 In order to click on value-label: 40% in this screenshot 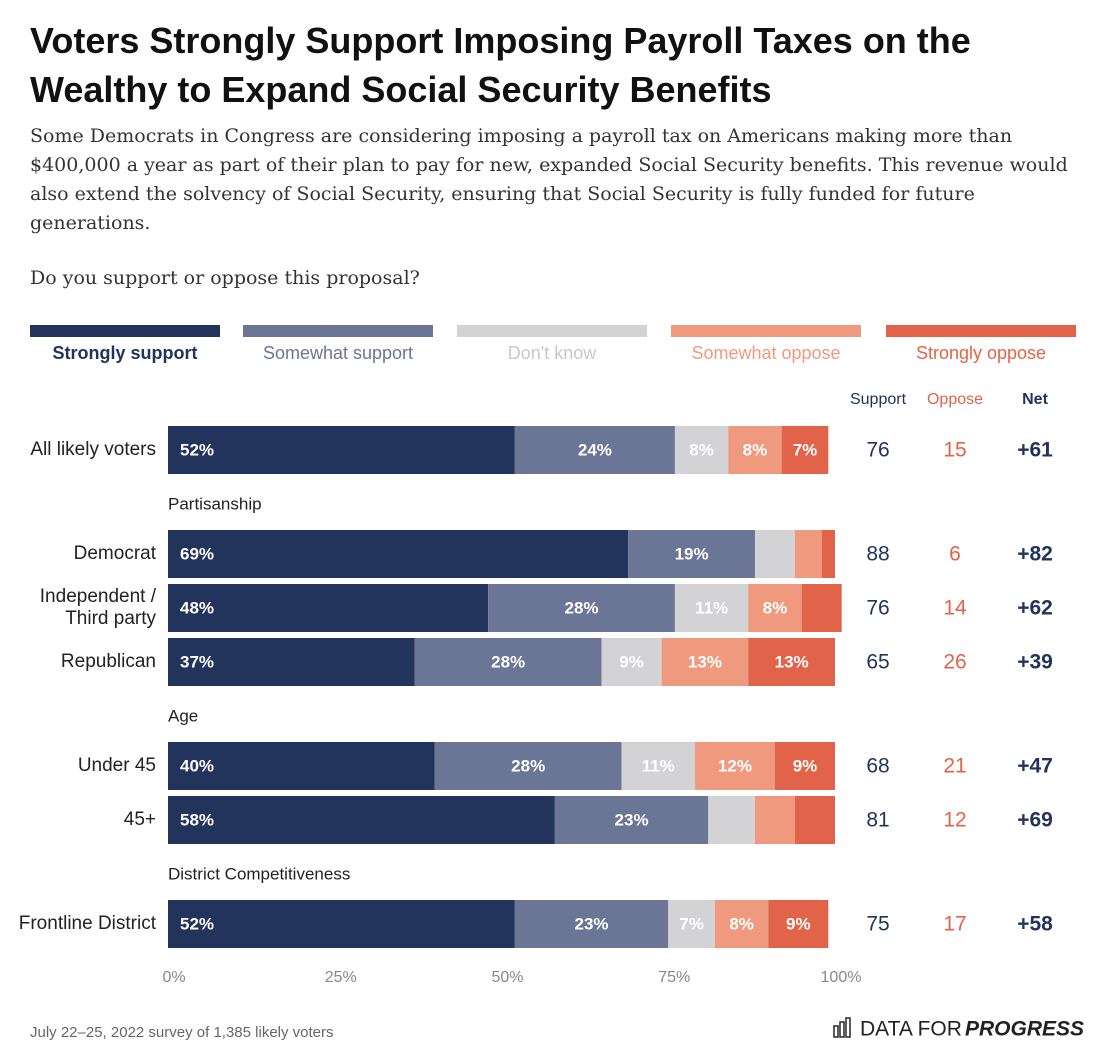, I will do `click(197, 765)`.